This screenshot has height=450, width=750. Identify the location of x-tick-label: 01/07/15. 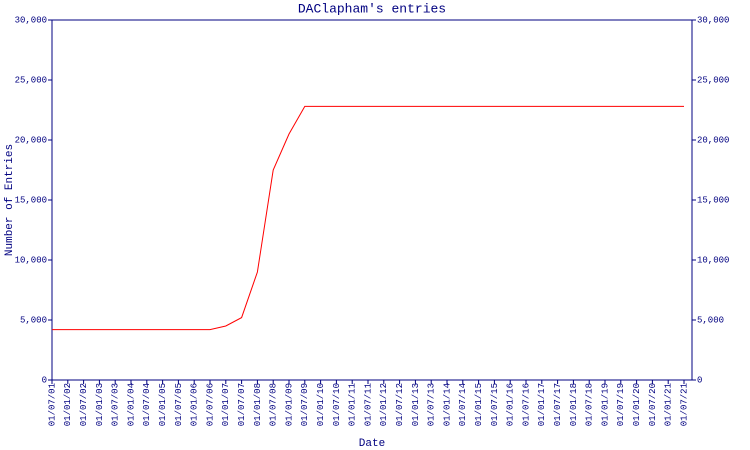
(495, 404).